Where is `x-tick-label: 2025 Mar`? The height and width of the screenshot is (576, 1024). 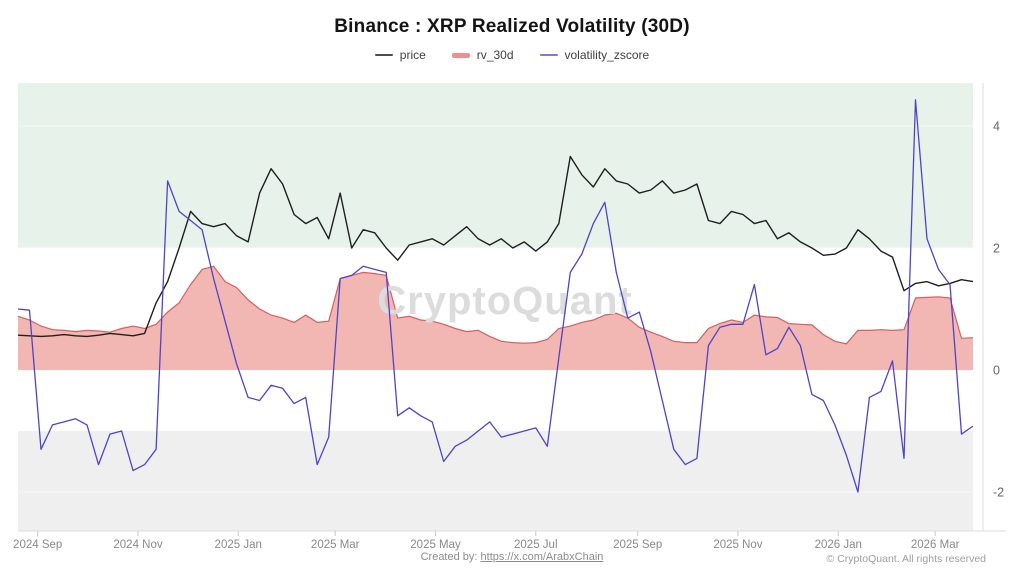 x-tick-label: 2025 Mar is located at coordinates (335, 545).